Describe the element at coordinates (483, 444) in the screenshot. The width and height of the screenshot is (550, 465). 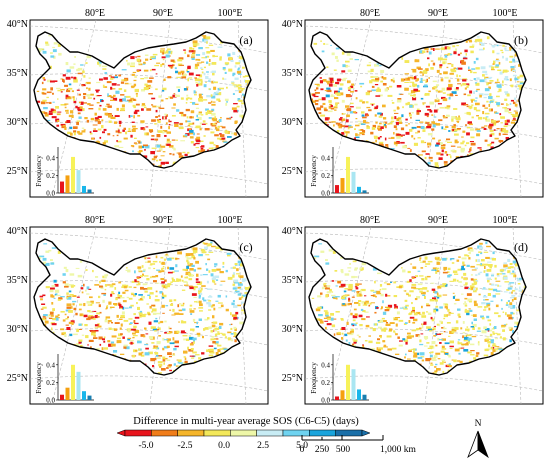
I see `north-arrow-right-half` at that location.